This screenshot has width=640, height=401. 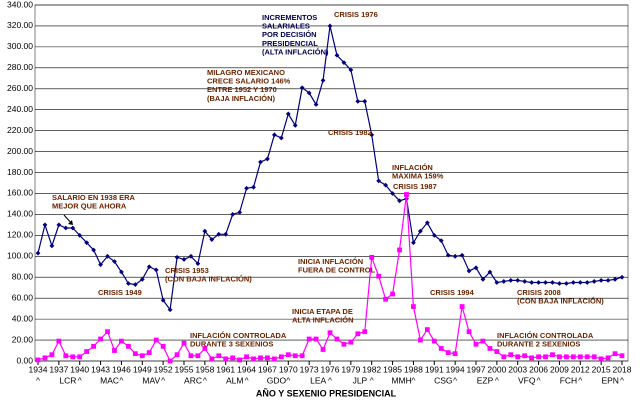 I want to click on annotation: CRISIS 2008, so click(x=539, y=292).